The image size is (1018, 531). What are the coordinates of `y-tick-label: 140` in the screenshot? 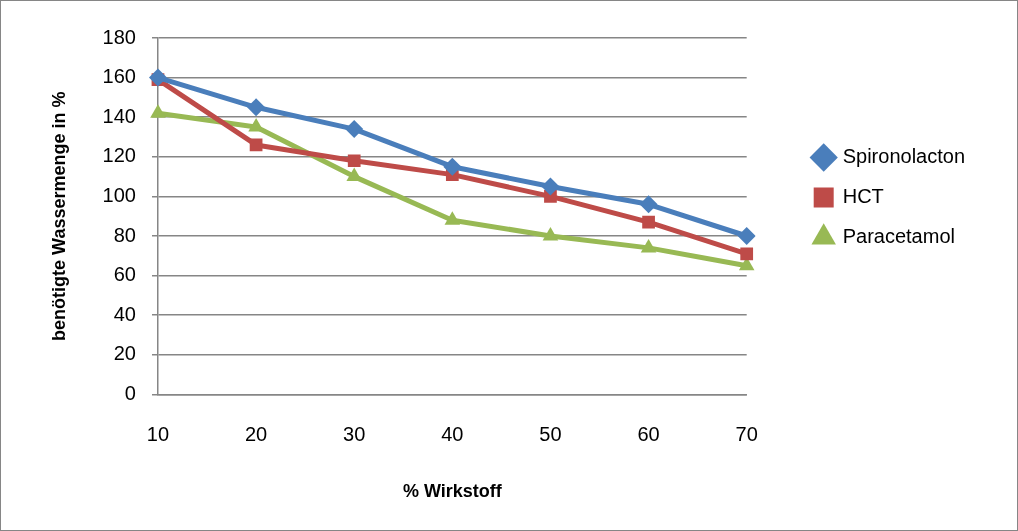 It's located at (119, 115).